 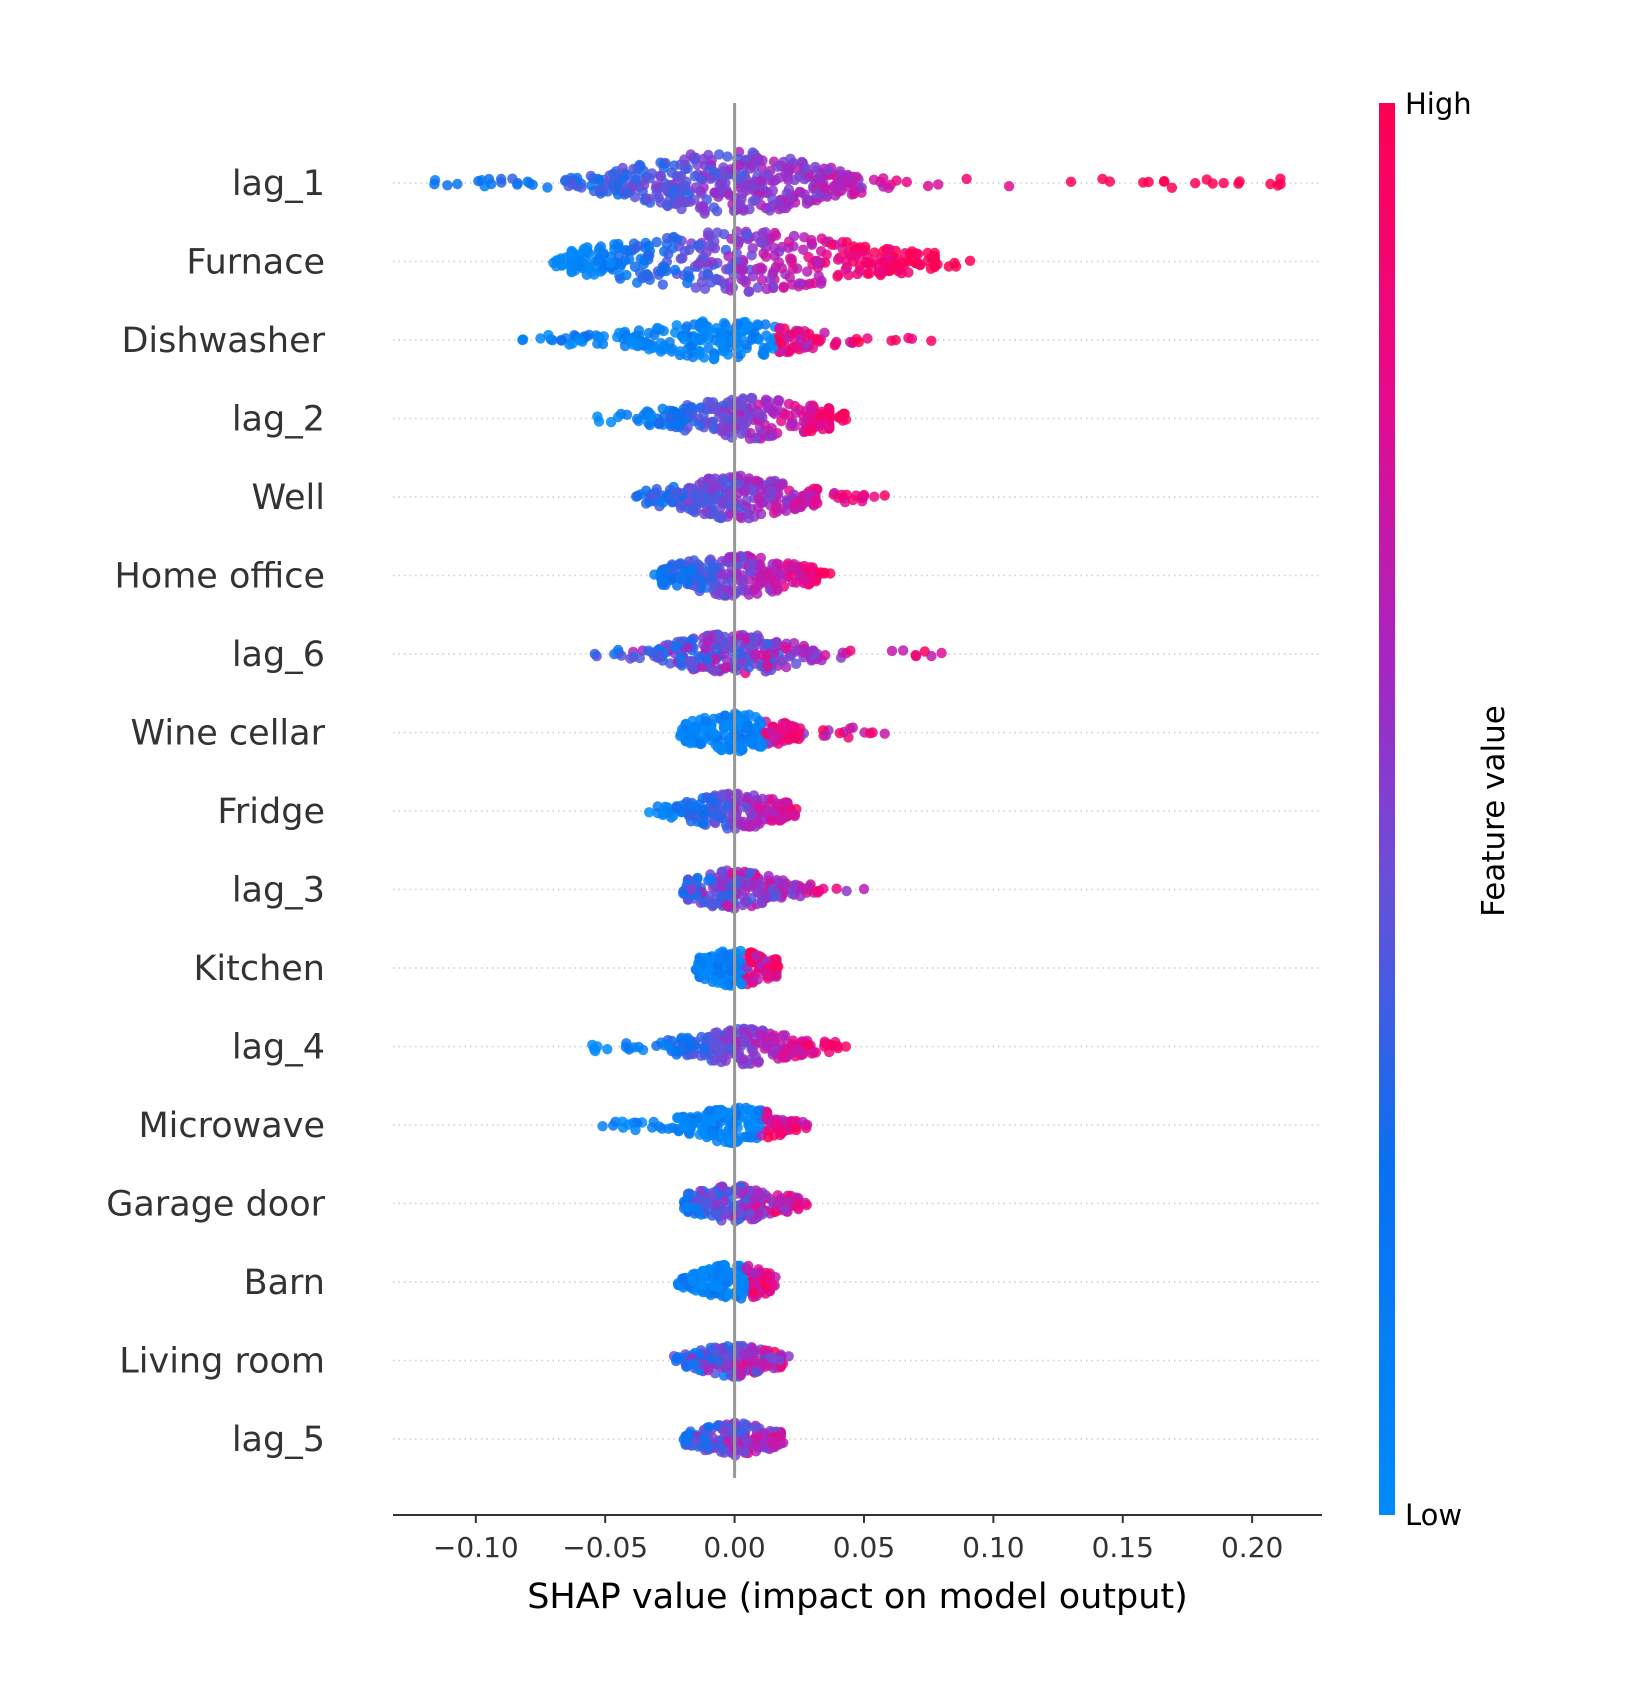 I want to click on feature-points-well, so click(x=760, y=497).